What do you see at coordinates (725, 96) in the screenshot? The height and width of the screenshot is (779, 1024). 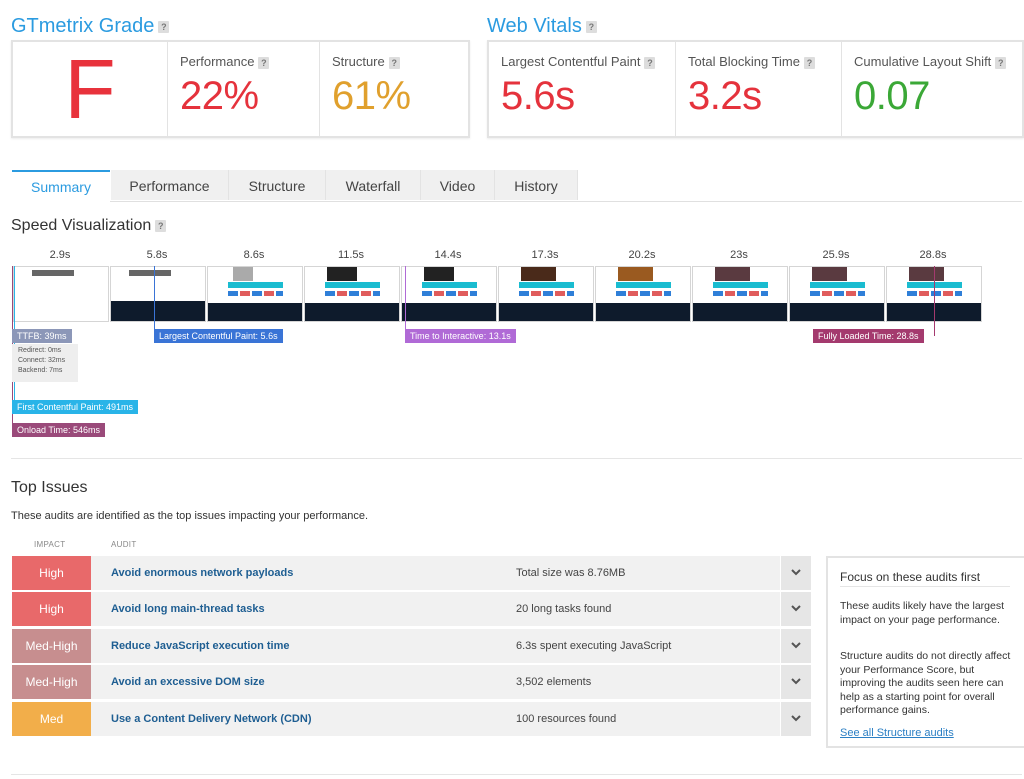 I see `tbt-value: 3.2s` at bounding box center [725, 96].